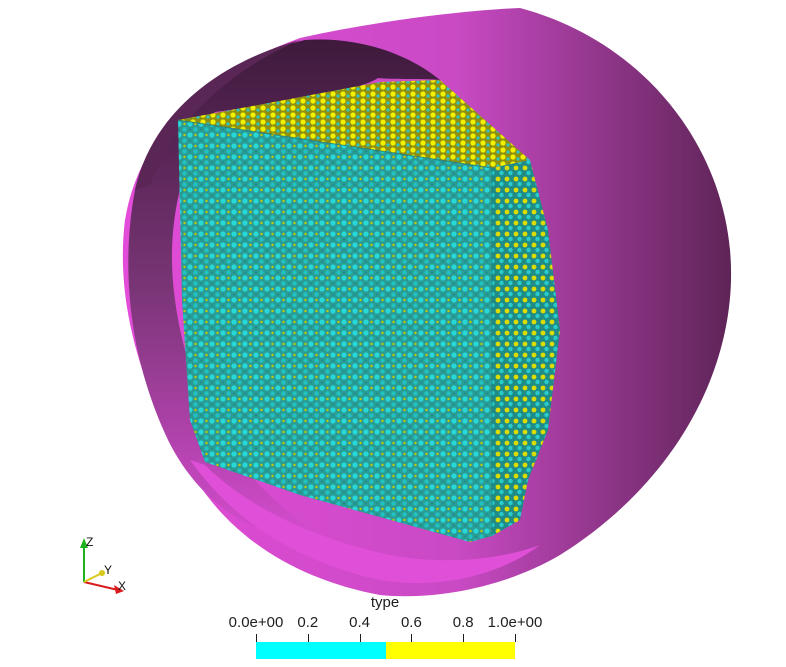 The height and width of the screenshot is (667, 786). What do you see at coordinates (119, 589) in the screenshot?
I see `x-axis-arrow` at bounding box center [119, 589].